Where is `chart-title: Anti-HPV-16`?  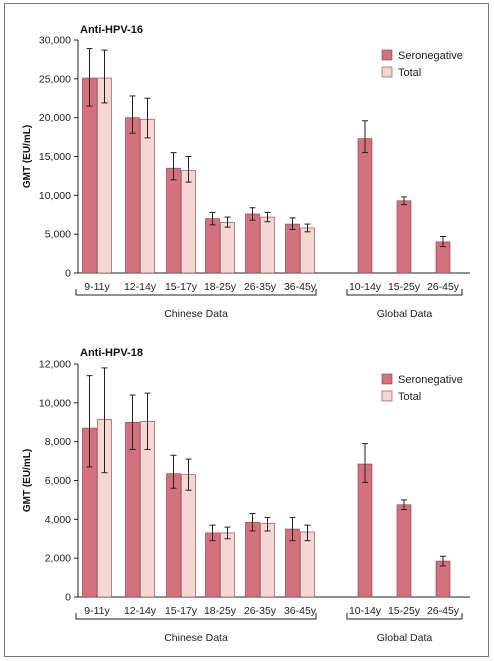
chart-title: Anti-HPV-16 is located at coordinates (111, 30).